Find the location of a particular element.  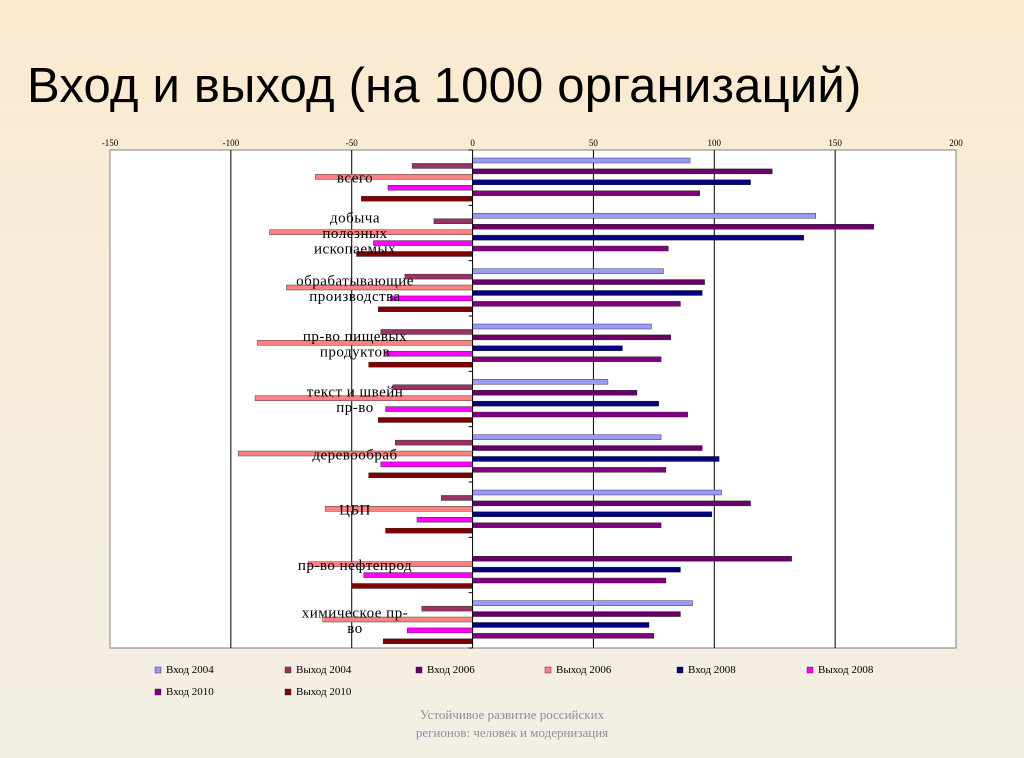

category-label: текст и швейн is located at coordinates (355, 392).